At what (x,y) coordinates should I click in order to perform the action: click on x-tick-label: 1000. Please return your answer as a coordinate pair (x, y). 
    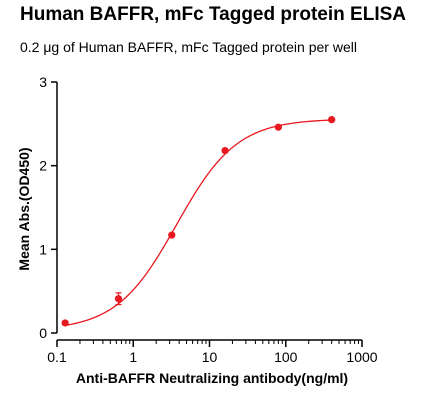
    Looking at the image, I should click on (361, 357).